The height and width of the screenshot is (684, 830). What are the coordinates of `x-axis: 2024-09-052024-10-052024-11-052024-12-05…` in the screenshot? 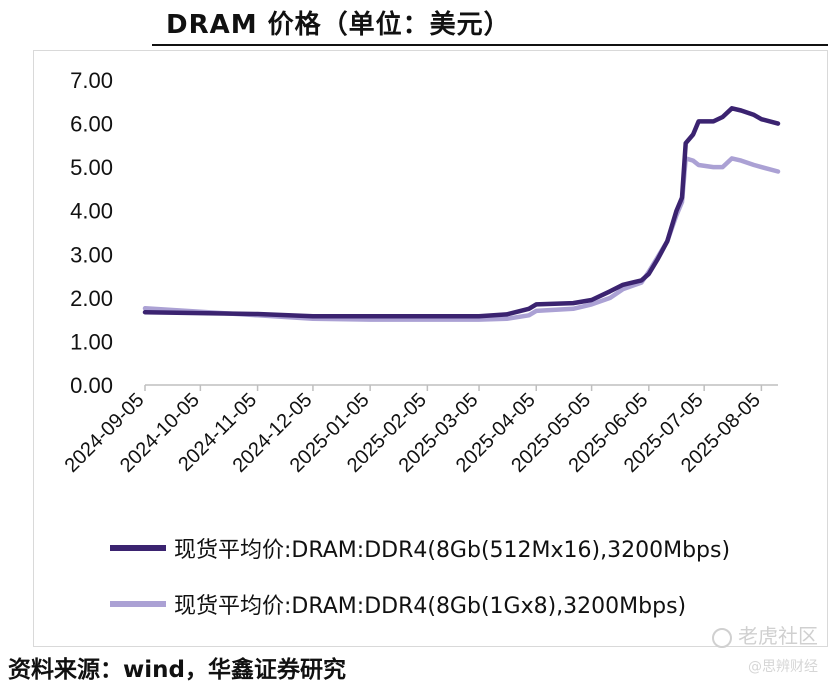 It's located at (419, 430).